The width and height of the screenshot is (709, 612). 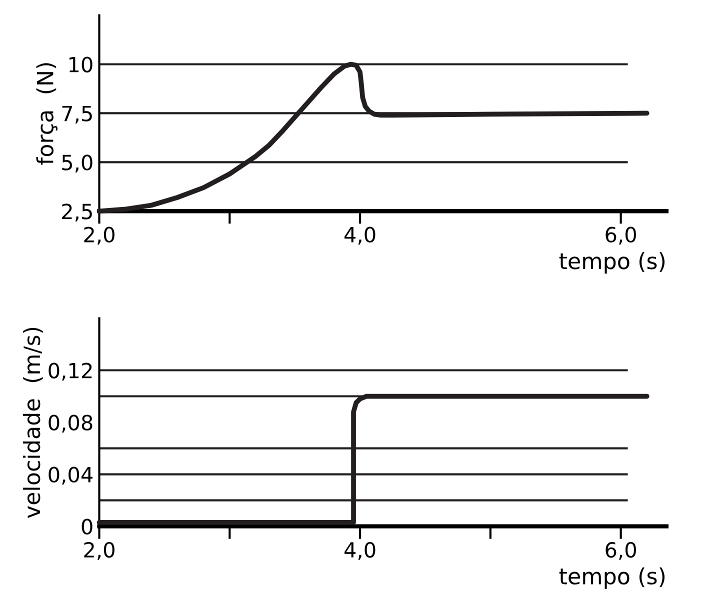 What do you see at coordinates (77, 115) in the screenshot?
I see `y-tick-label: 7,5` at bounding box center [77, 115].